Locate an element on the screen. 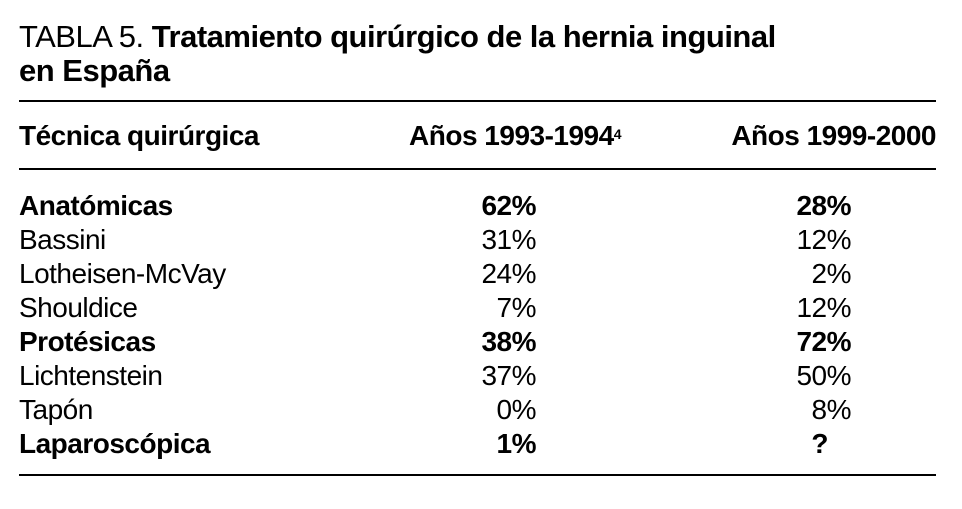  header-period1-label: Años 1993-1994 is located at coordinates (511, 135).